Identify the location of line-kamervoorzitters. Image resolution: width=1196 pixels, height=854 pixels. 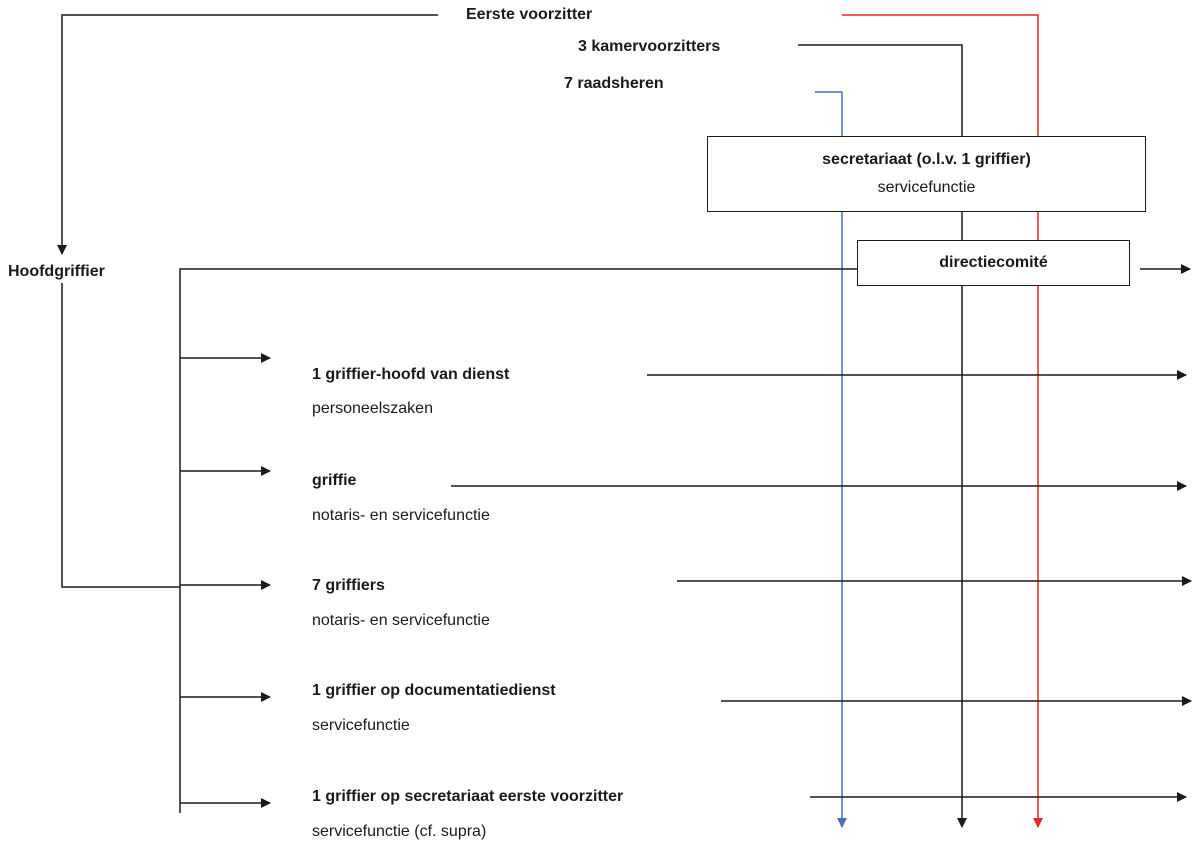
(882, 436).